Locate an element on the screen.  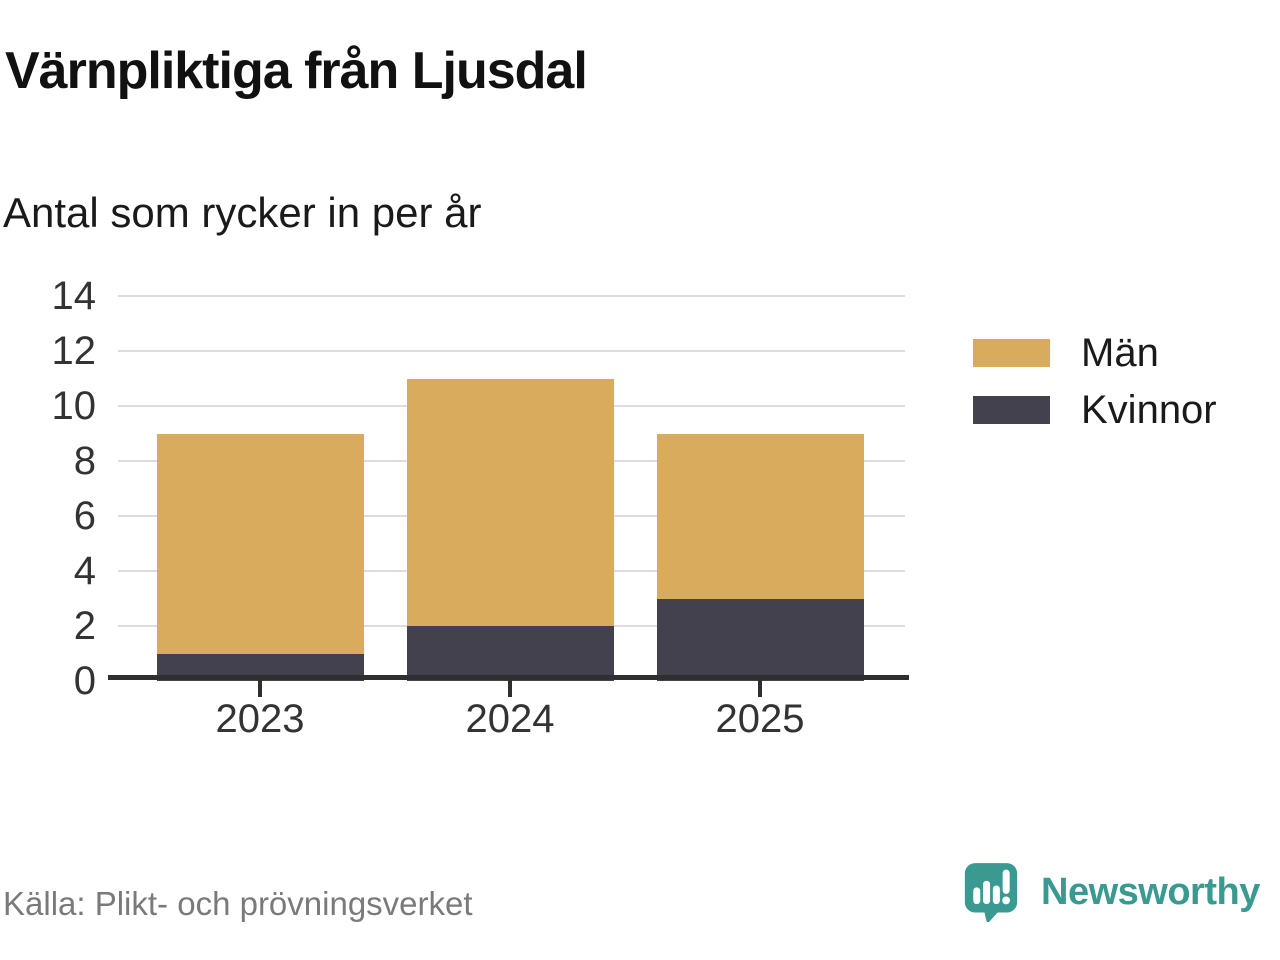
legend-label-män: Män is located at coordinates (1120, 353).